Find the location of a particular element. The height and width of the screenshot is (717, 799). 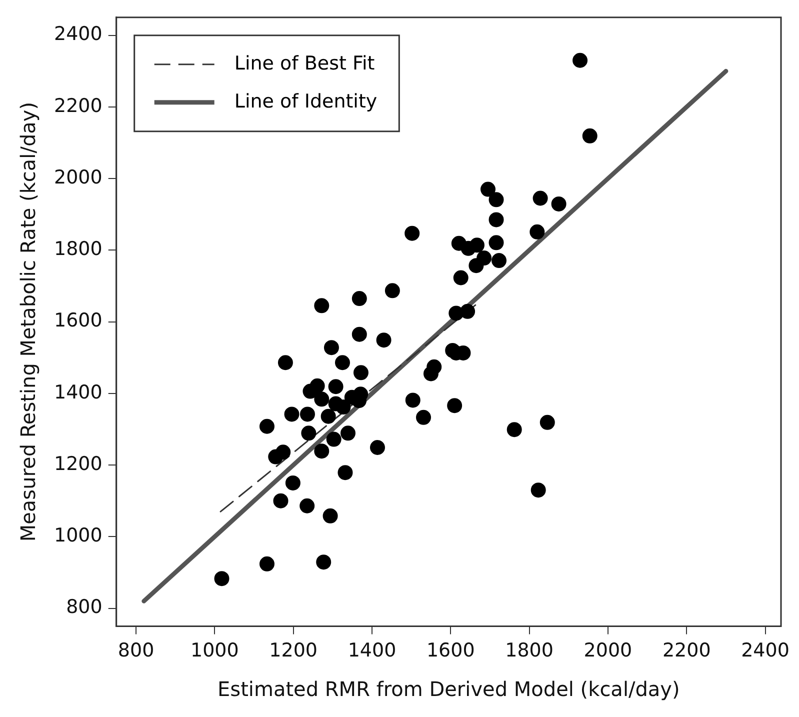

x-tick-label: 2400 is located at coordinates (765, 651).